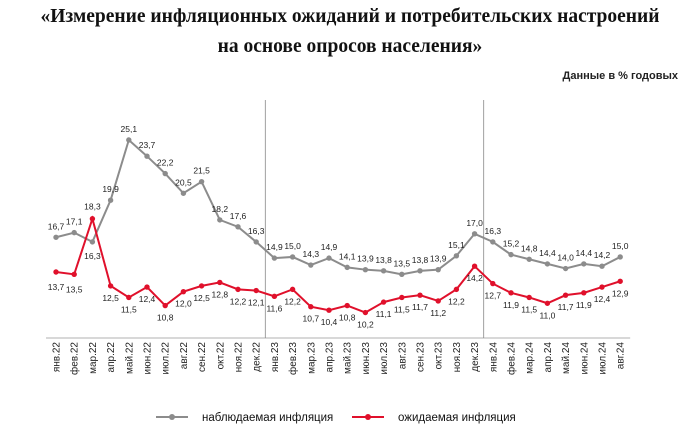 The width and height of the screenshot is (700, 436). I want to click on x-tick-label: фев.24, so click(512, 358).